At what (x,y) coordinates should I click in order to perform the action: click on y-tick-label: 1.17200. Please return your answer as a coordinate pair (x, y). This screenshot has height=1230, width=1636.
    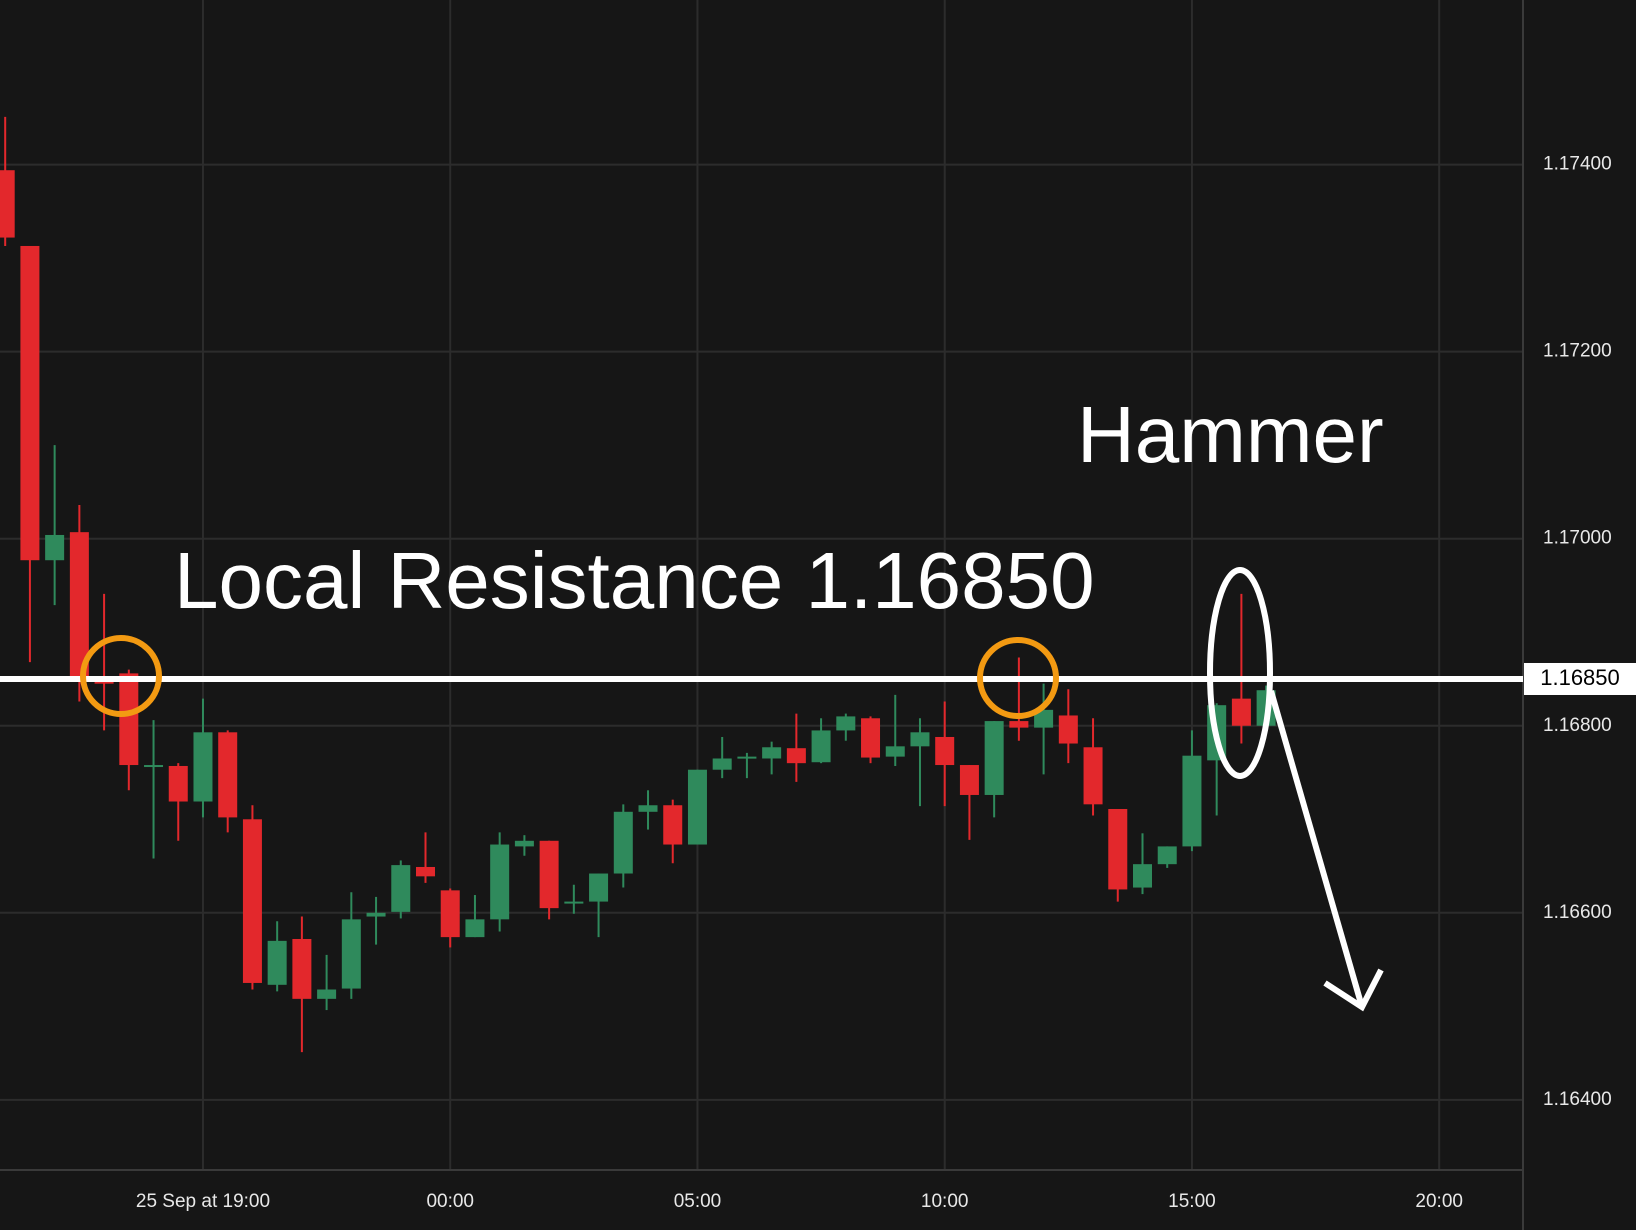
    Looking at the image, I should click on (1577, 351).